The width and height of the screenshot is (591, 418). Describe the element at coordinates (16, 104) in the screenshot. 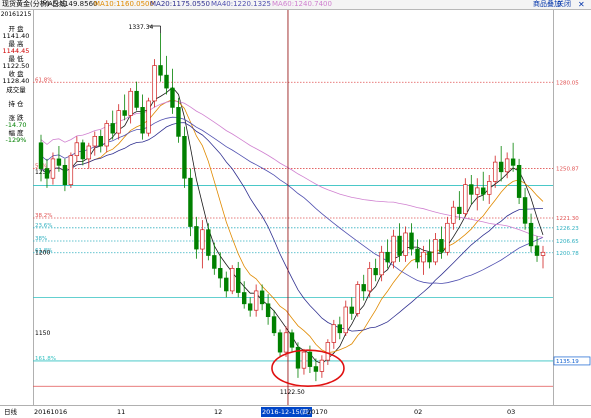

I see `open-interest-label: 持 仓` at that location.